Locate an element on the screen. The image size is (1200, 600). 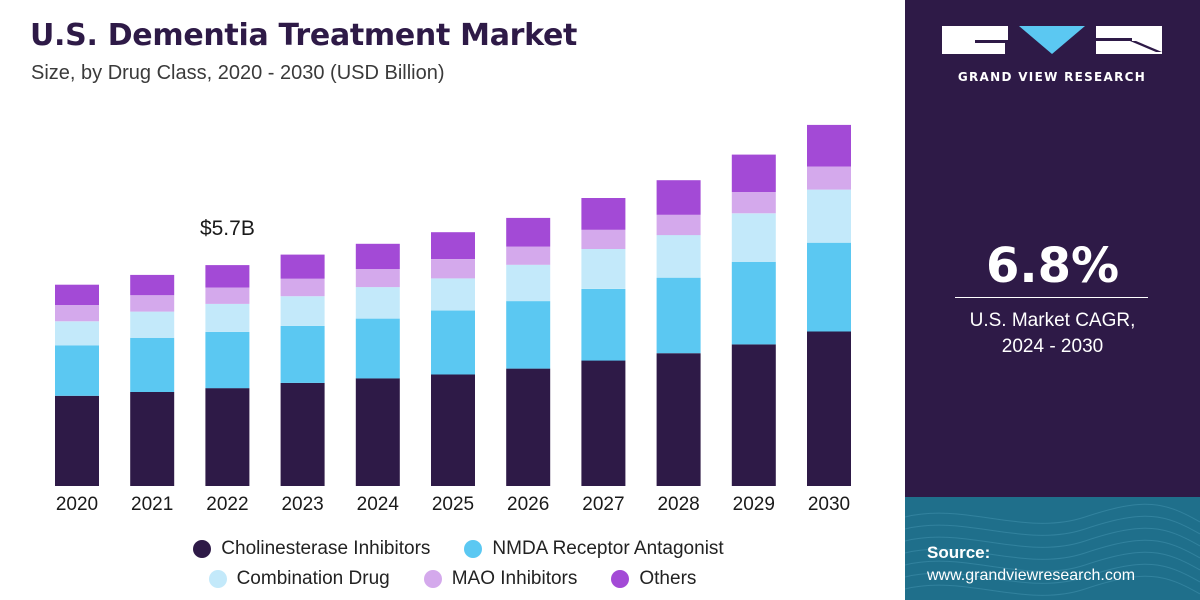
x-tick-label: 2029 is located at coordinates (754, 504).